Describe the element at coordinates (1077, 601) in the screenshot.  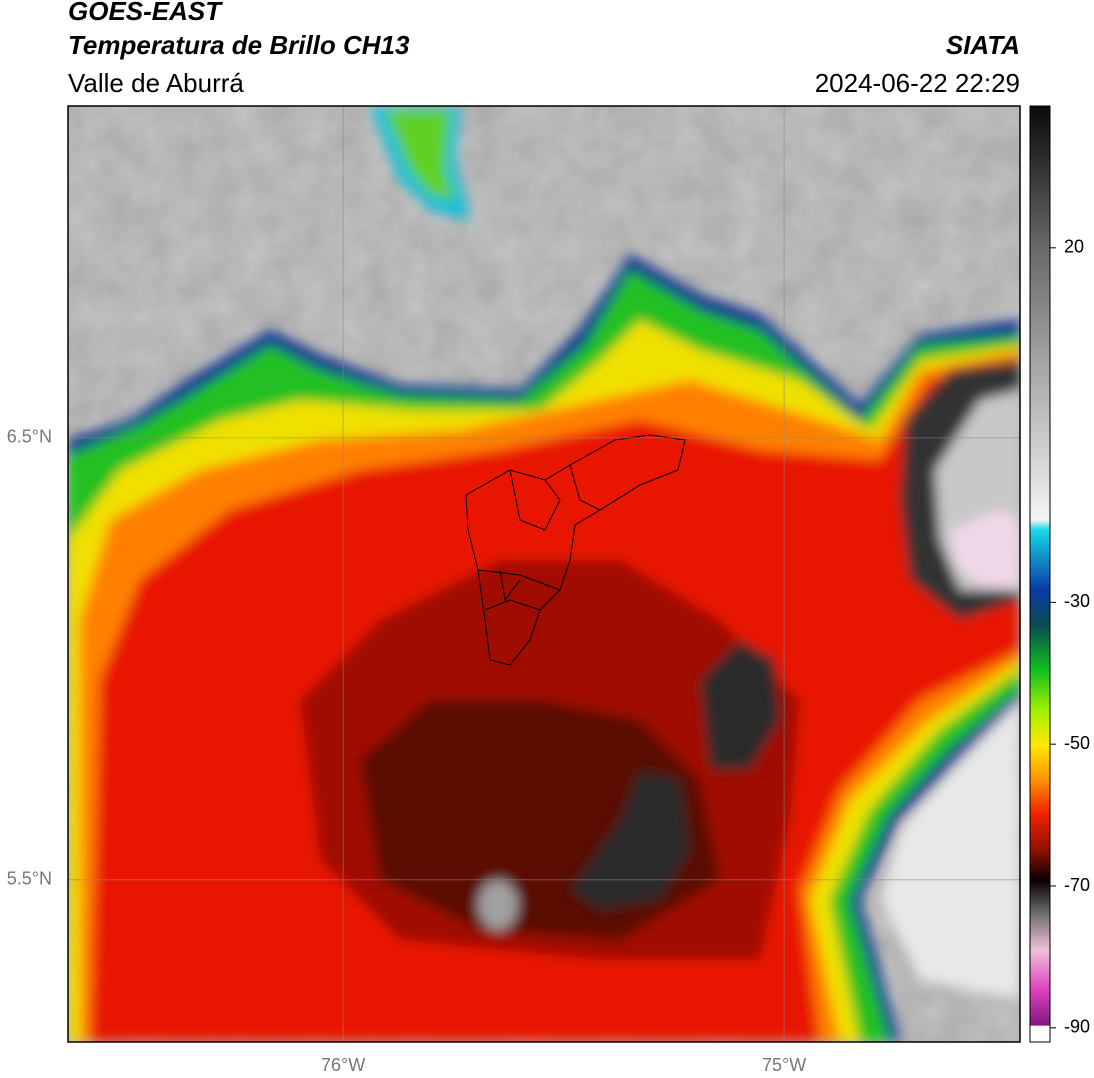
I see `colorbar-tick-label: -30` at that location.